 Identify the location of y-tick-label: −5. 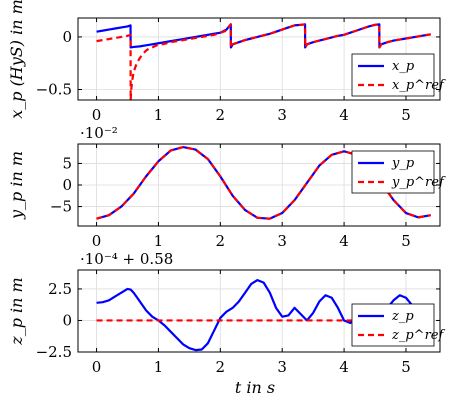
(61, 207).